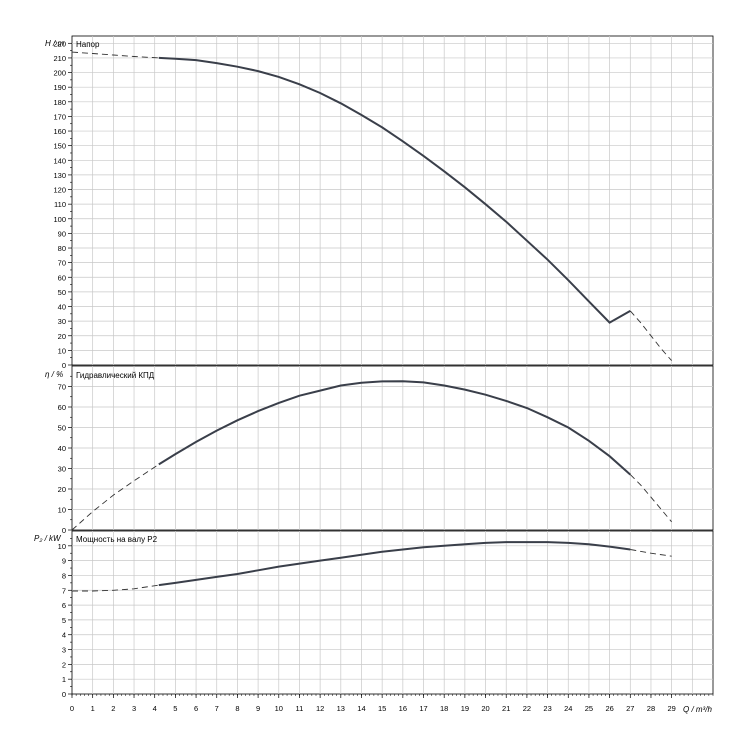 This screenshot has height=750, width=750. Describe the element at coordinates (59, 131) in the screenshot. I see `head-ytick-label: 160` at that location.